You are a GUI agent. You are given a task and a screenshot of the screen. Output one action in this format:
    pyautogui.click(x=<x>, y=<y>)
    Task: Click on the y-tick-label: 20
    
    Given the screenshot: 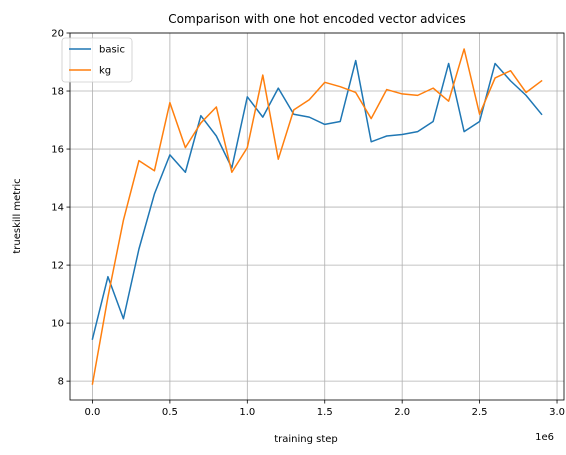 What is the action you would take?
    pyautogui.click(x=57, y=34)
    